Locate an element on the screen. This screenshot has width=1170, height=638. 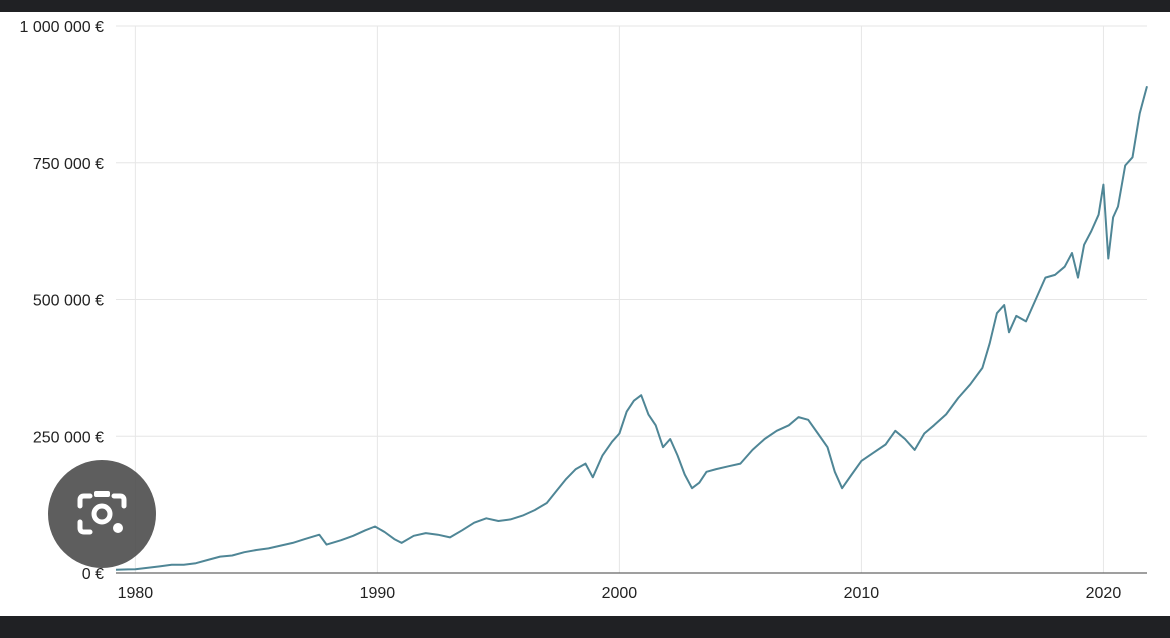
x-tick-label: 2020 is located at coordinates (1104, 593).